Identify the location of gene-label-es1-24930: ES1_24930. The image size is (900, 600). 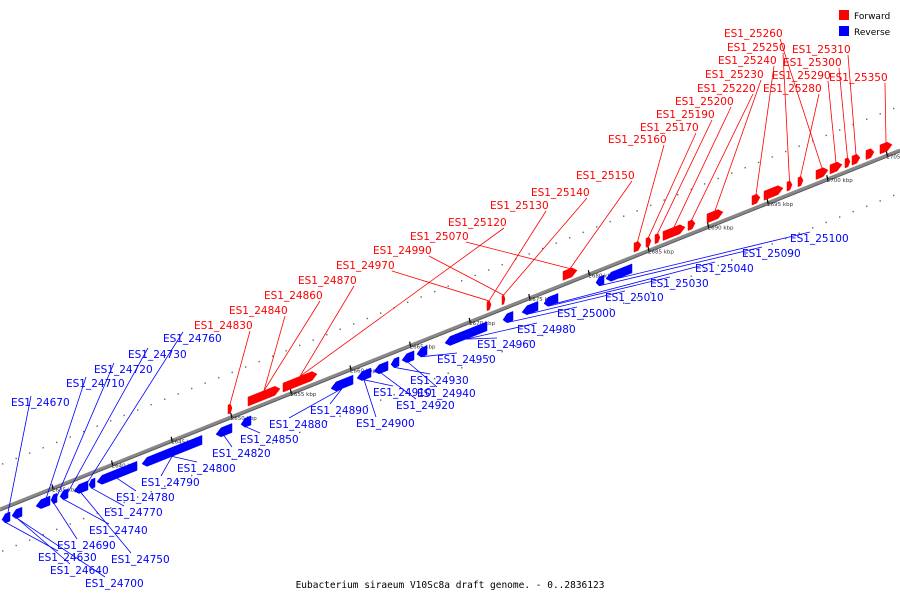
(439, 381).